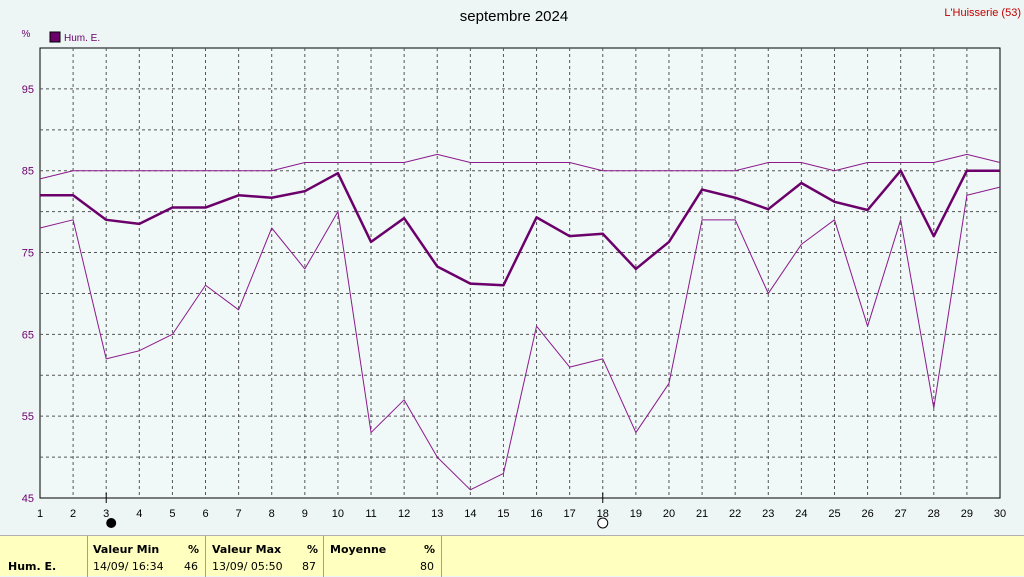 The image size is (1024, 577). I want to click on x-tick-label: 18, so click(603, 514).